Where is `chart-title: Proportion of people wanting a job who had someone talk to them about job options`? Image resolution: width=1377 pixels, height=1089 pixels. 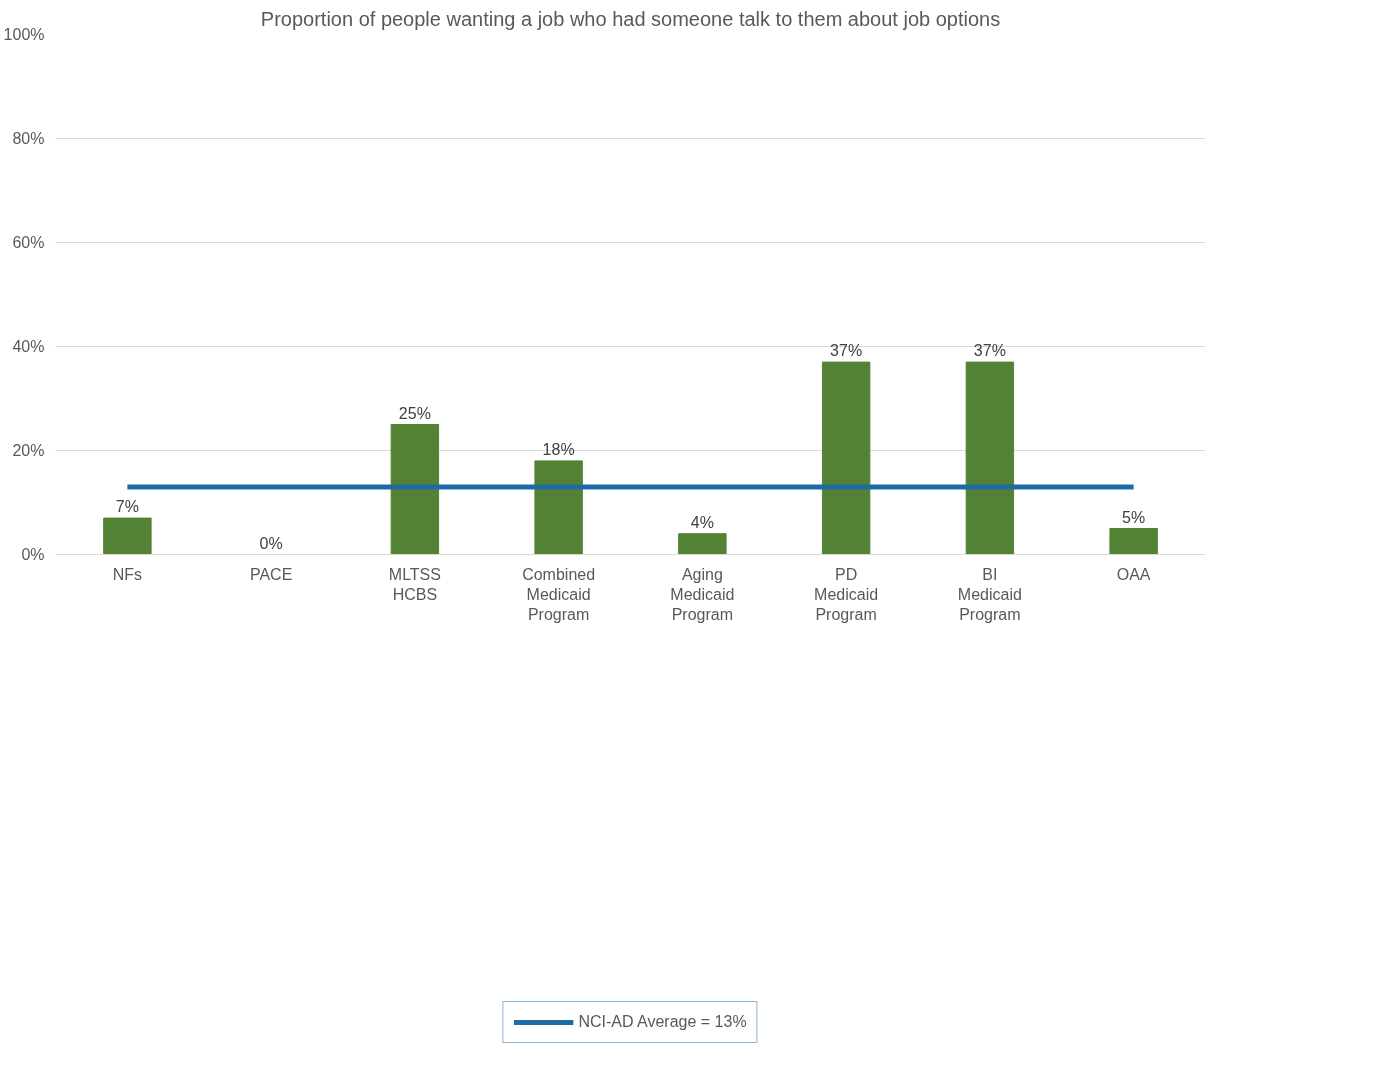 chart-title: Proportion of people wanting a job who had someone talk to them about job options is located at coordinates (630, 18).